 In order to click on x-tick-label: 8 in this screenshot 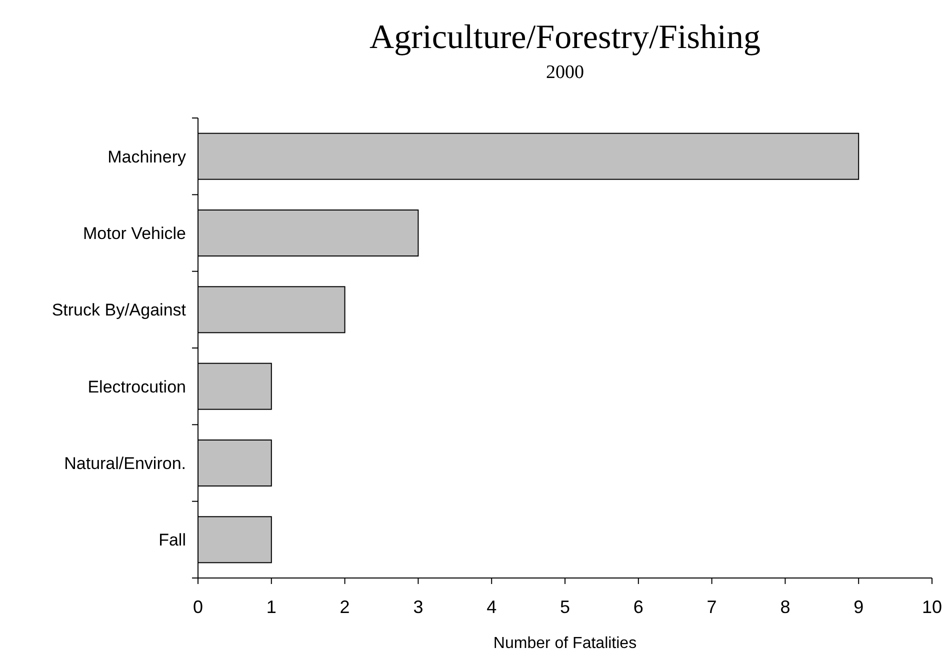, I will do `click(785, 607)`.